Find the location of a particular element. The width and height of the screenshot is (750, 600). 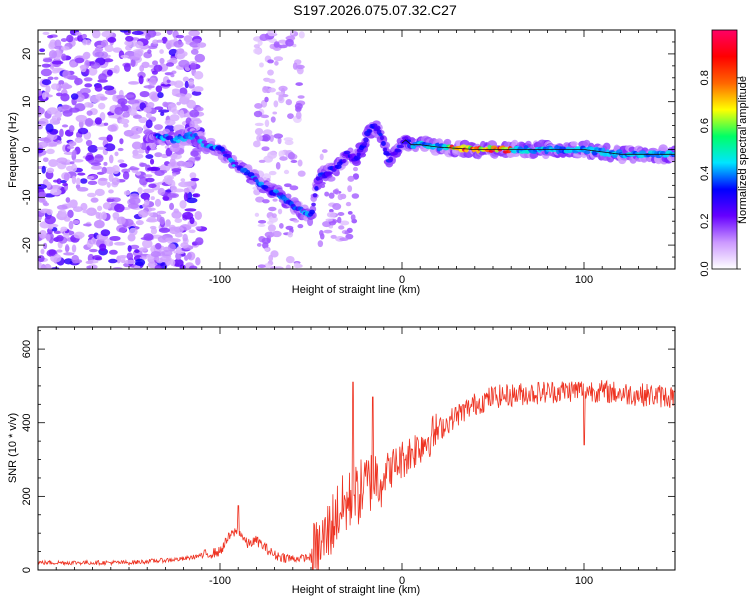

colorbar-tick-label: 0.0 is located at coordinates (705, 268).